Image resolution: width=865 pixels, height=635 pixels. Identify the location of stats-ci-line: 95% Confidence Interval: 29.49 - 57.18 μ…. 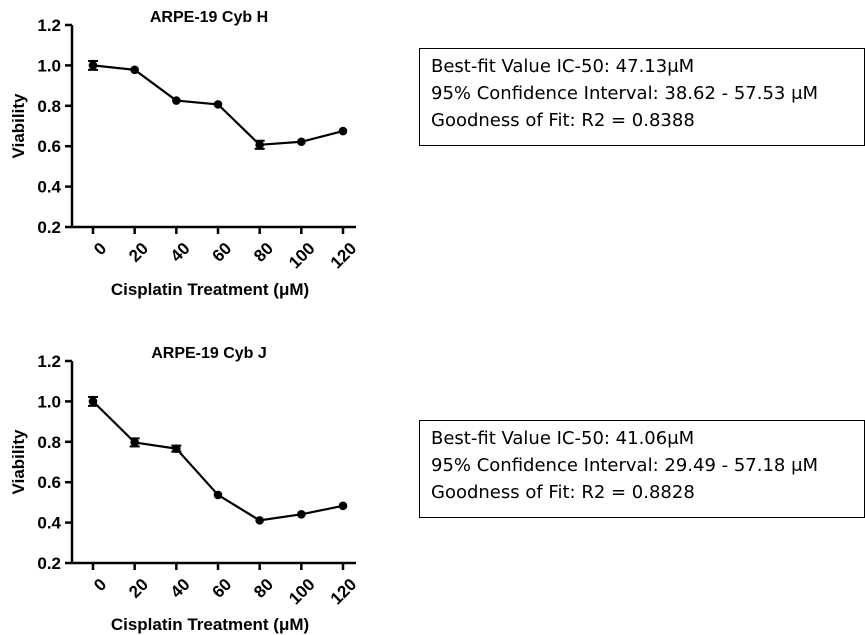
(625, 465).